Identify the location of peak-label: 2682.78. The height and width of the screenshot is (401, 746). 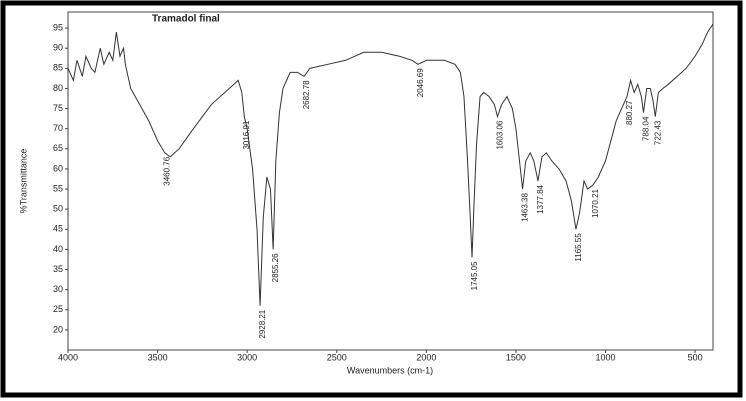
(306, 94).